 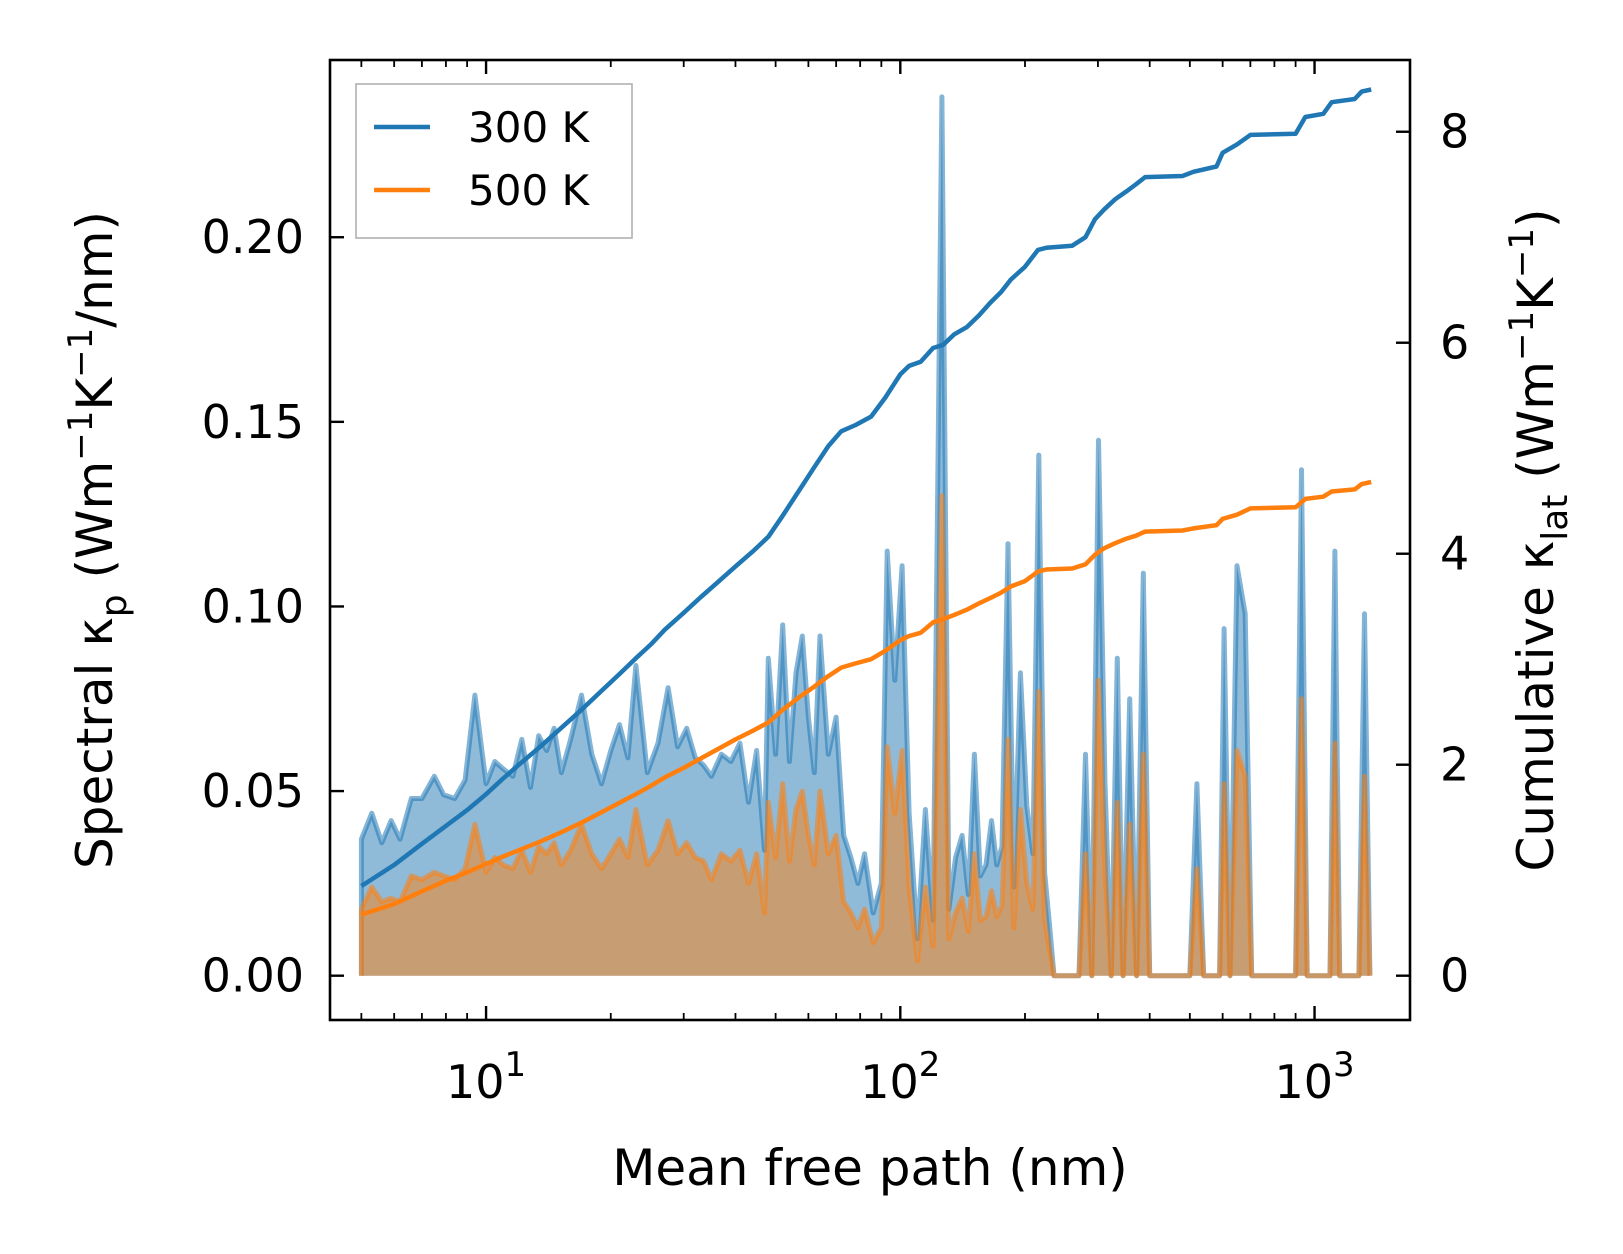 What do you see at coordinates (1536, 294) in the screenshot?
I see `y-right-title-mid: K` at bounding box center [1536, 294].